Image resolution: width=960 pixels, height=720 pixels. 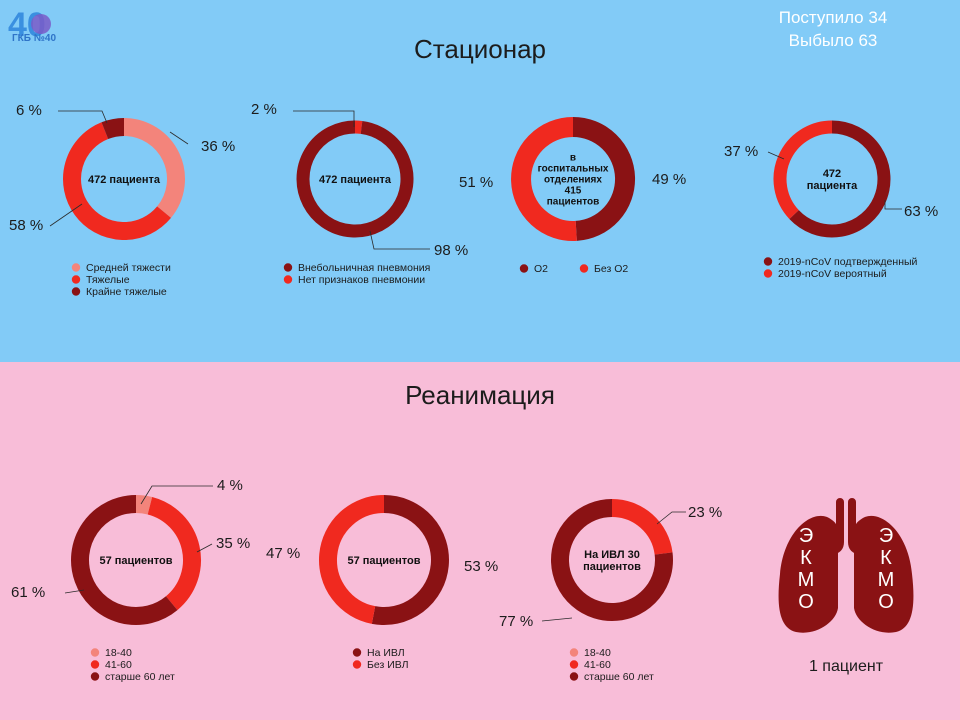 What do you see at coordinates (612, 567) in the screenshot?
I see `donut-7-center-label: пациентов` at bounding box center [612, 567].